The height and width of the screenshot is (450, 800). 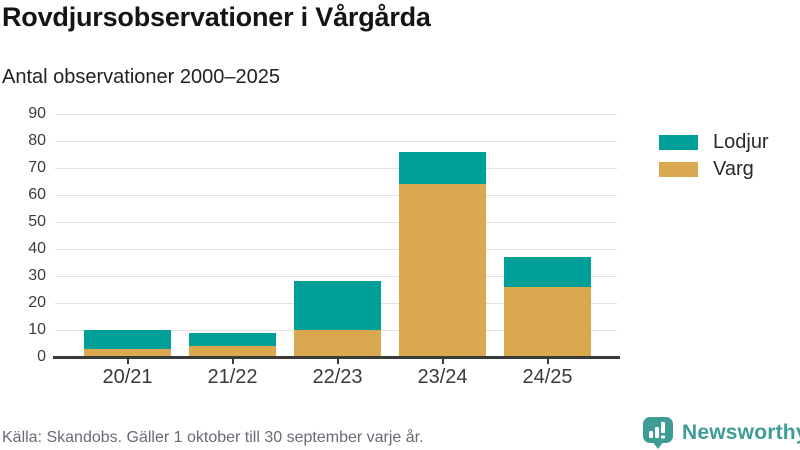 What do you see at coordinates (336, 357) in the screenshot?
I see `x-axis-line` at bounding box center [336, 357].